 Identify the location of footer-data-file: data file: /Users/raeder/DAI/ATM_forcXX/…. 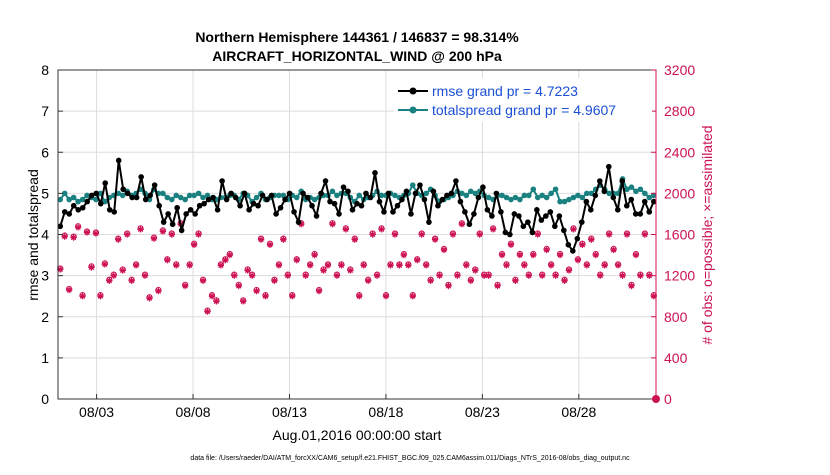
(410, 458).